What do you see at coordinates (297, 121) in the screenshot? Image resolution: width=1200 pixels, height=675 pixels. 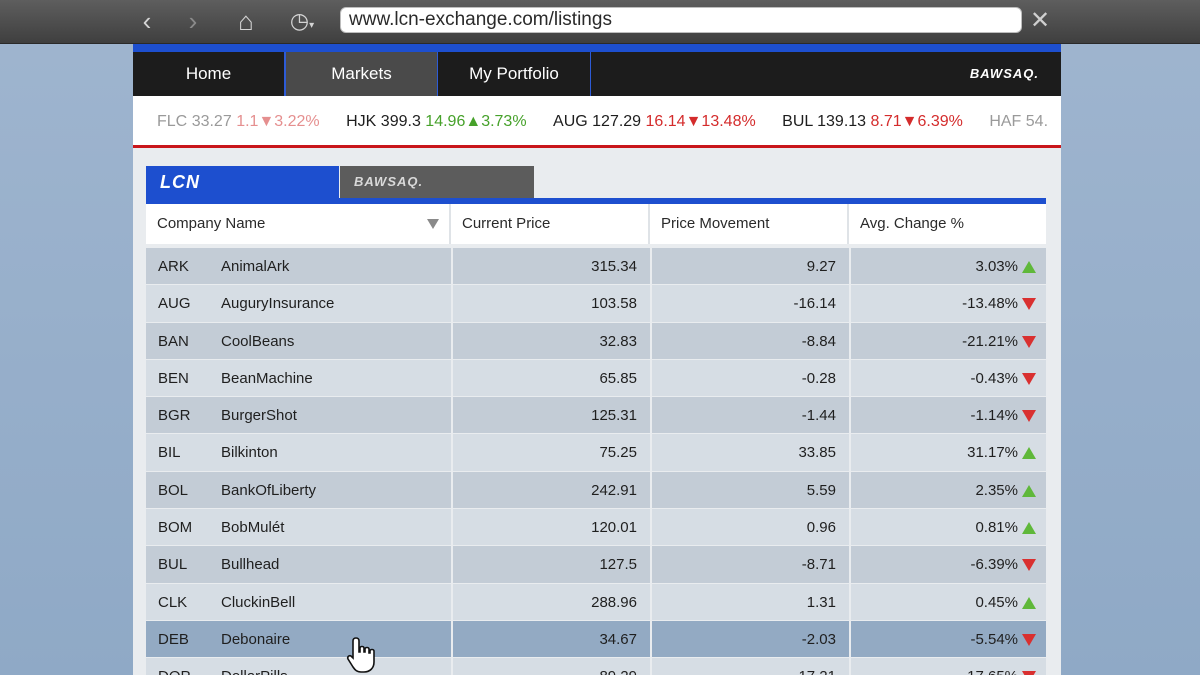 I see `ticker-pct: 3.22%` at bounding box center [297, 121].